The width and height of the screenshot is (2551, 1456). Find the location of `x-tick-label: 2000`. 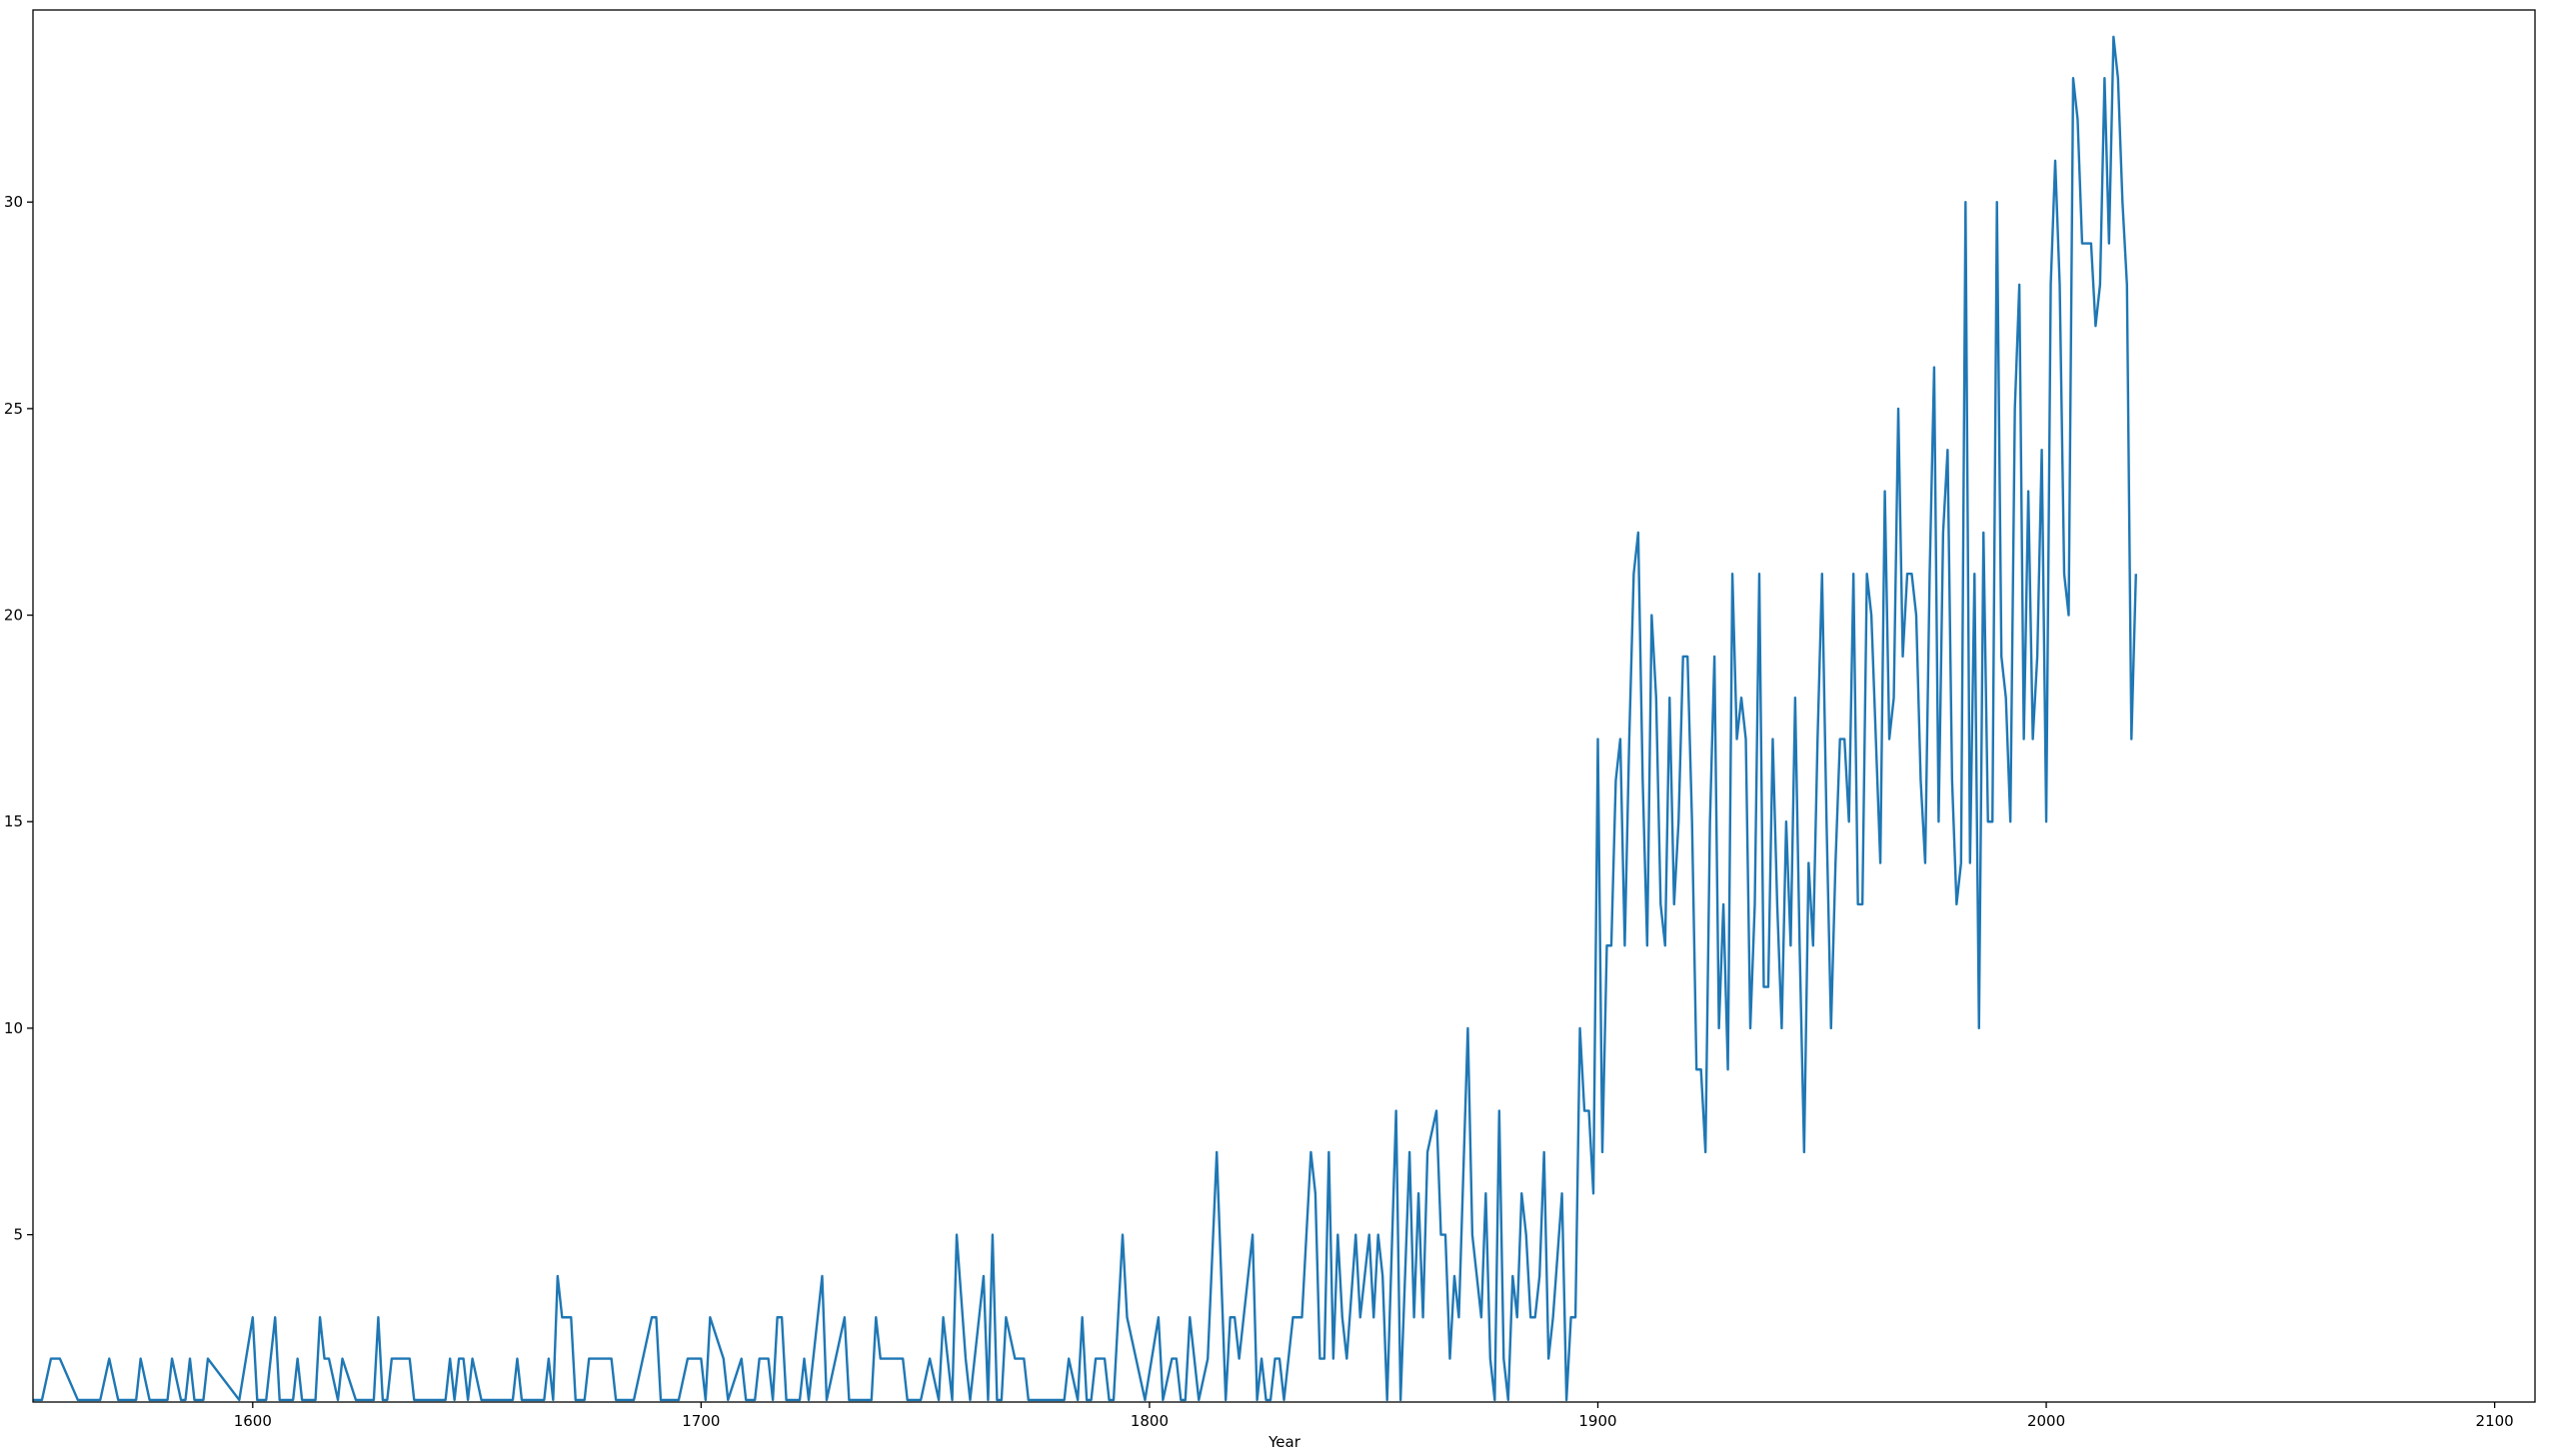

x-tick-label: 2000 is located at coordinates (2046, 1421).